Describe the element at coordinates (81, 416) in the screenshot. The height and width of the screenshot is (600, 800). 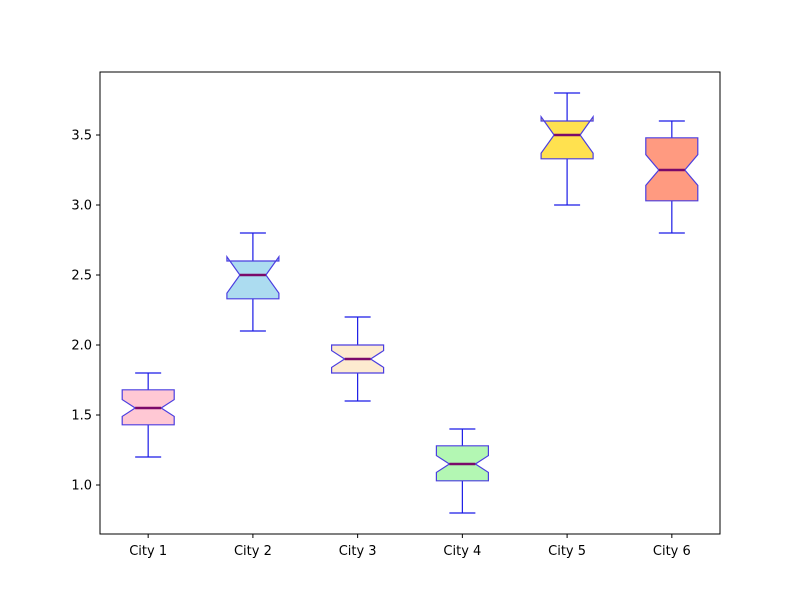
I see `y-tick-label: 1.5` at that location.